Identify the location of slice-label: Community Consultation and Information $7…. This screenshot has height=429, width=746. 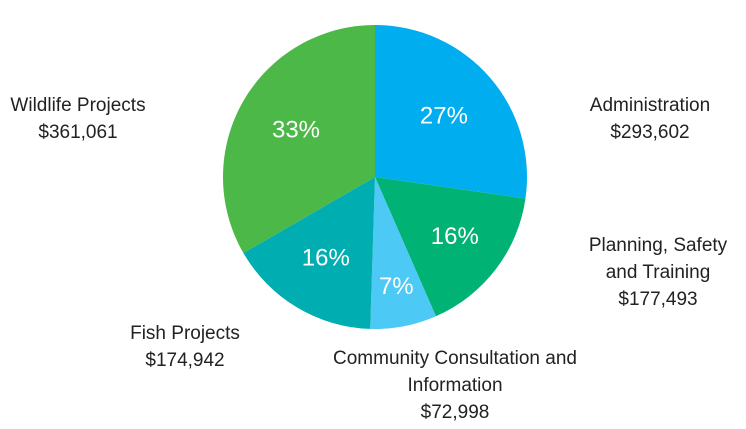
(455, 385).